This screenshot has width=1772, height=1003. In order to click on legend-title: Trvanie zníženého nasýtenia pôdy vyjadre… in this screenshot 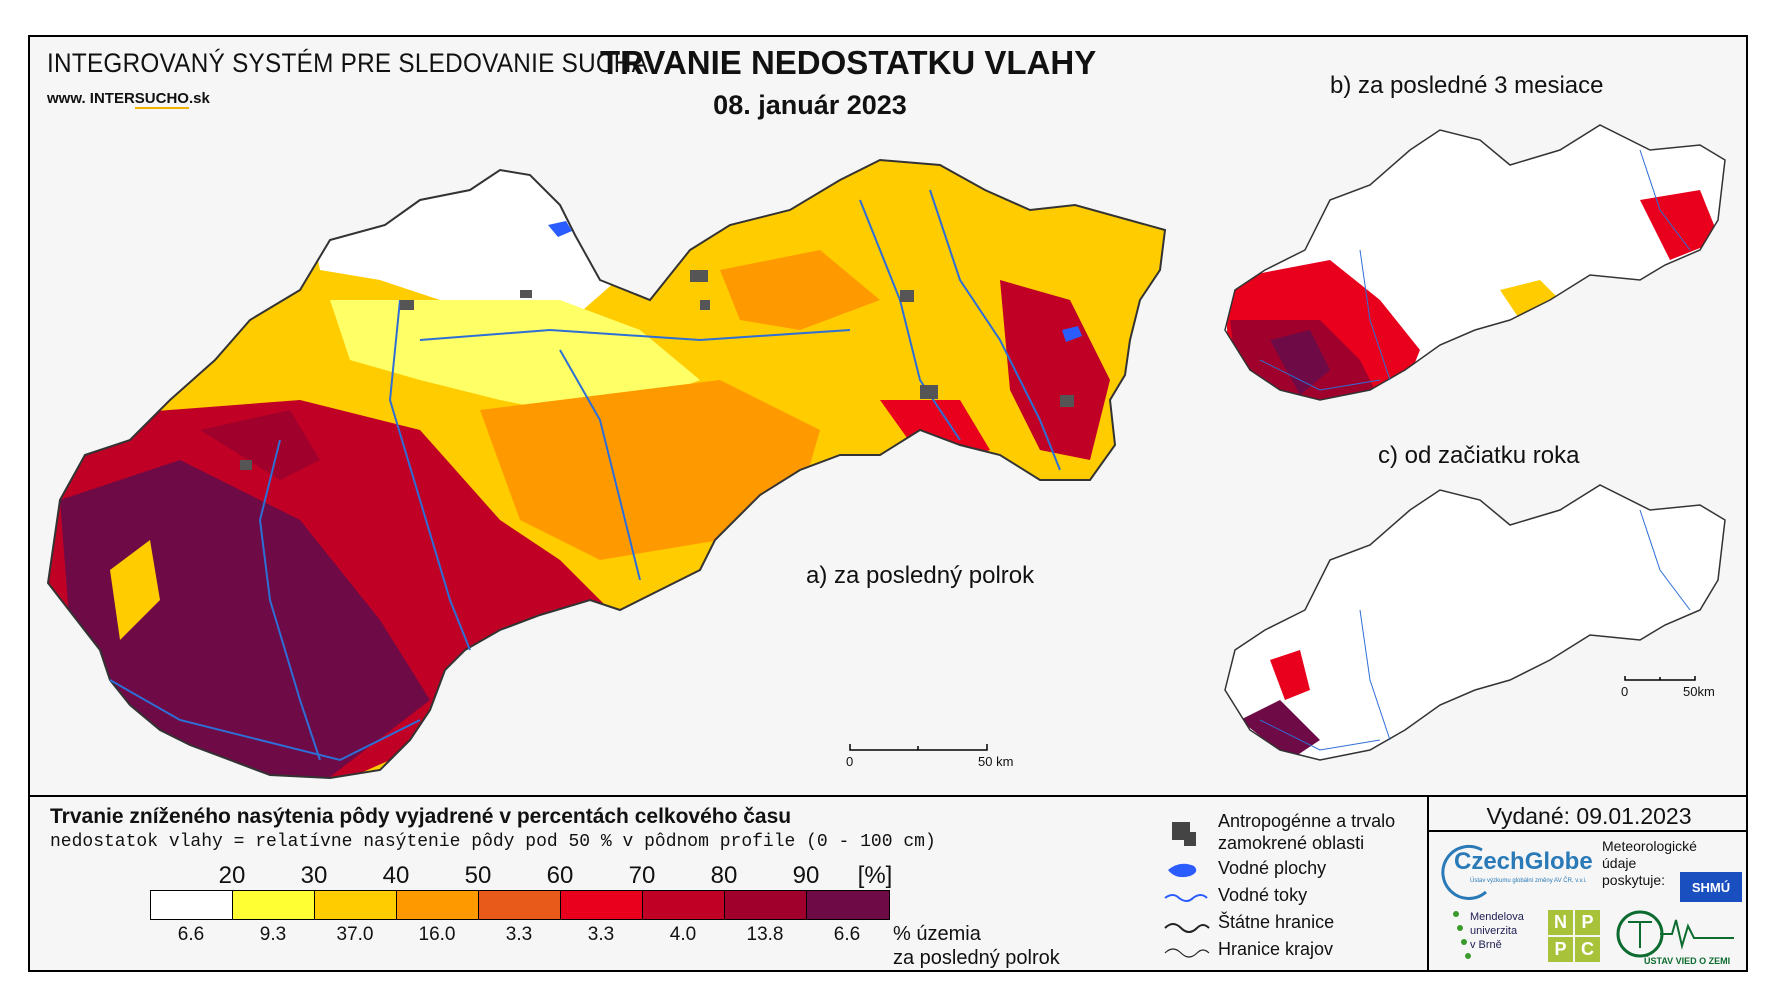, I will do `click(421, 816)`.